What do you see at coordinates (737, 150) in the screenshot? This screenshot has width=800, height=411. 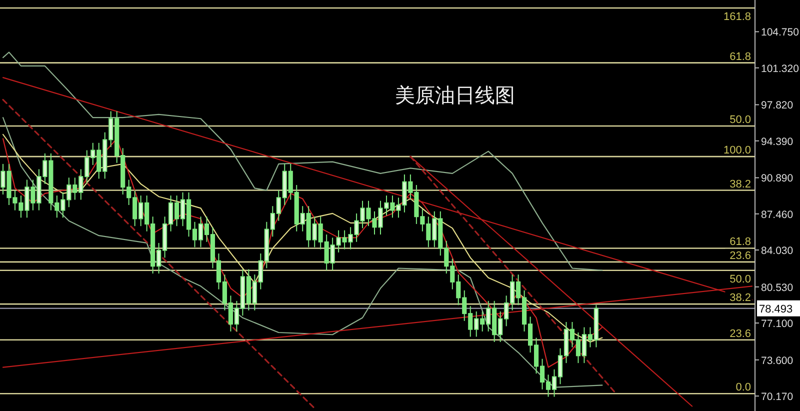 I see `annotation: 100.0` at bounding box center [737, 150].